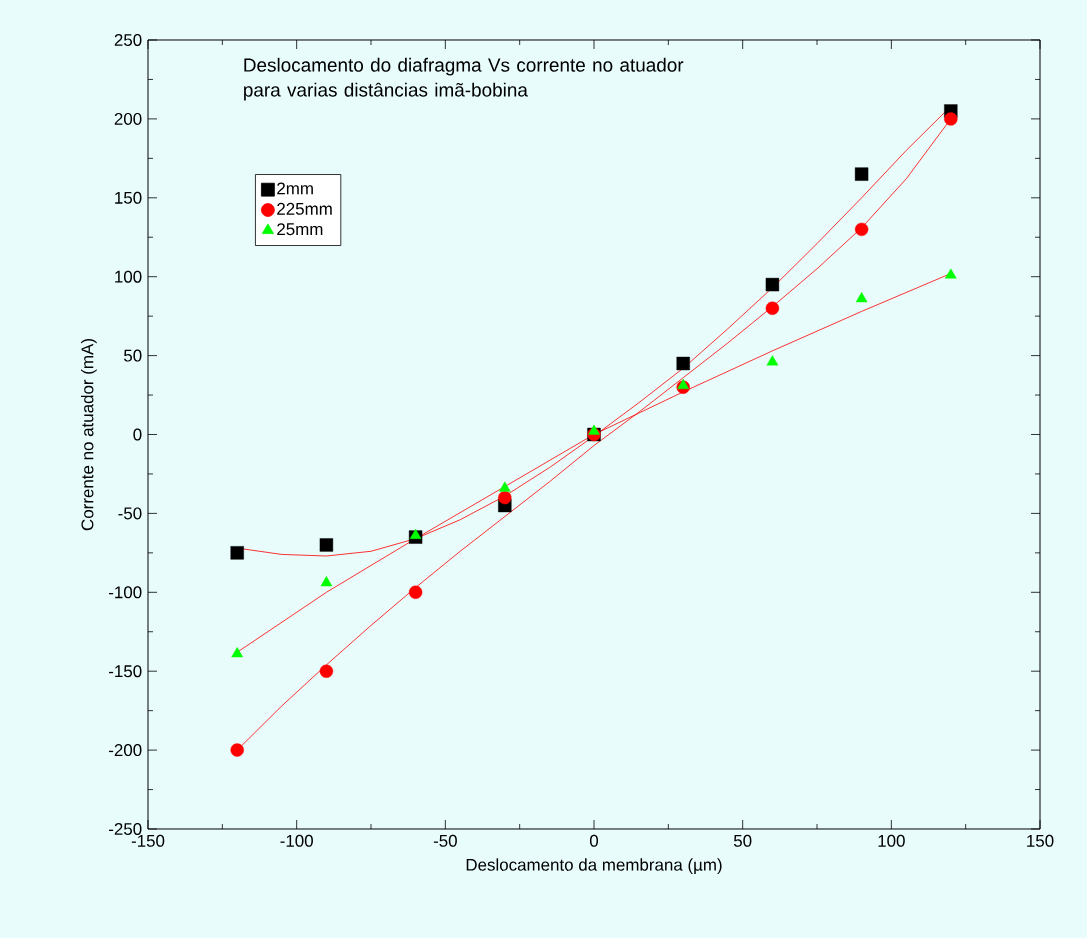 The width and height of the screenshot is (1087, 938). I want to click on y-tick-label: 50, so click(132, 355).